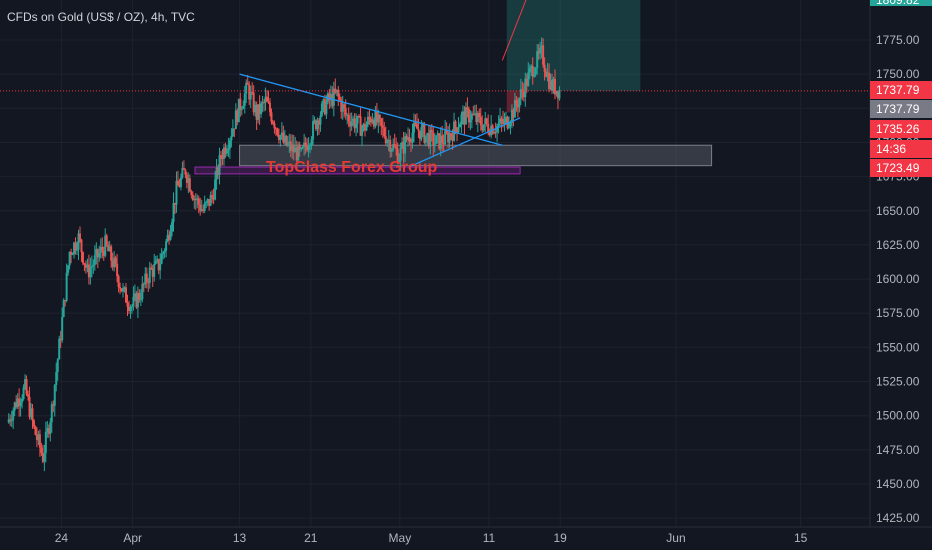 This screenshot has height=550, width=932. Describe the element at coordinates (898, 40) in the screenshot. I see `price-tick-label: 1775.00` at that location.